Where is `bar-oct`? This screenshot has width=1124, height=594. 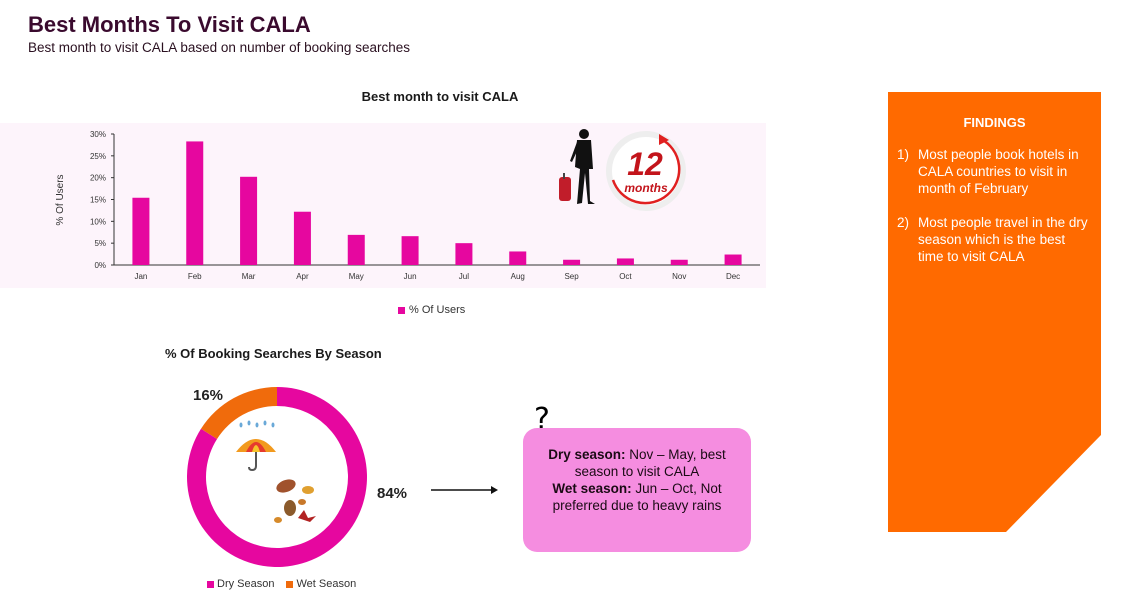
bar-oct is located at coordinates (625, 261).